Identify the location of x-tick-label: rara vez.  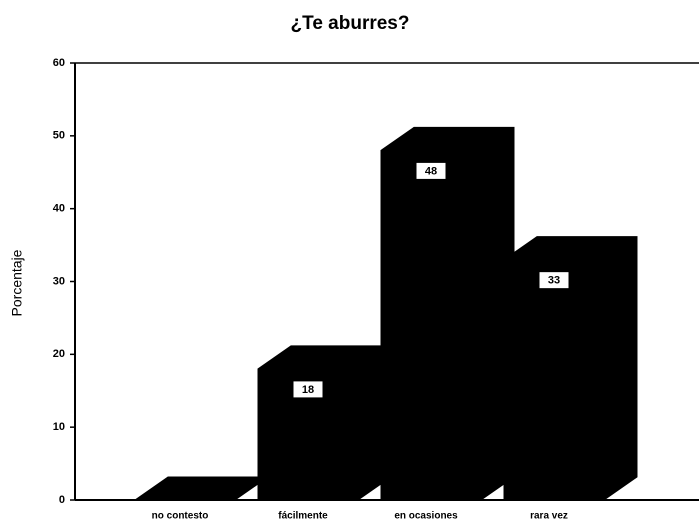
(549, 516).